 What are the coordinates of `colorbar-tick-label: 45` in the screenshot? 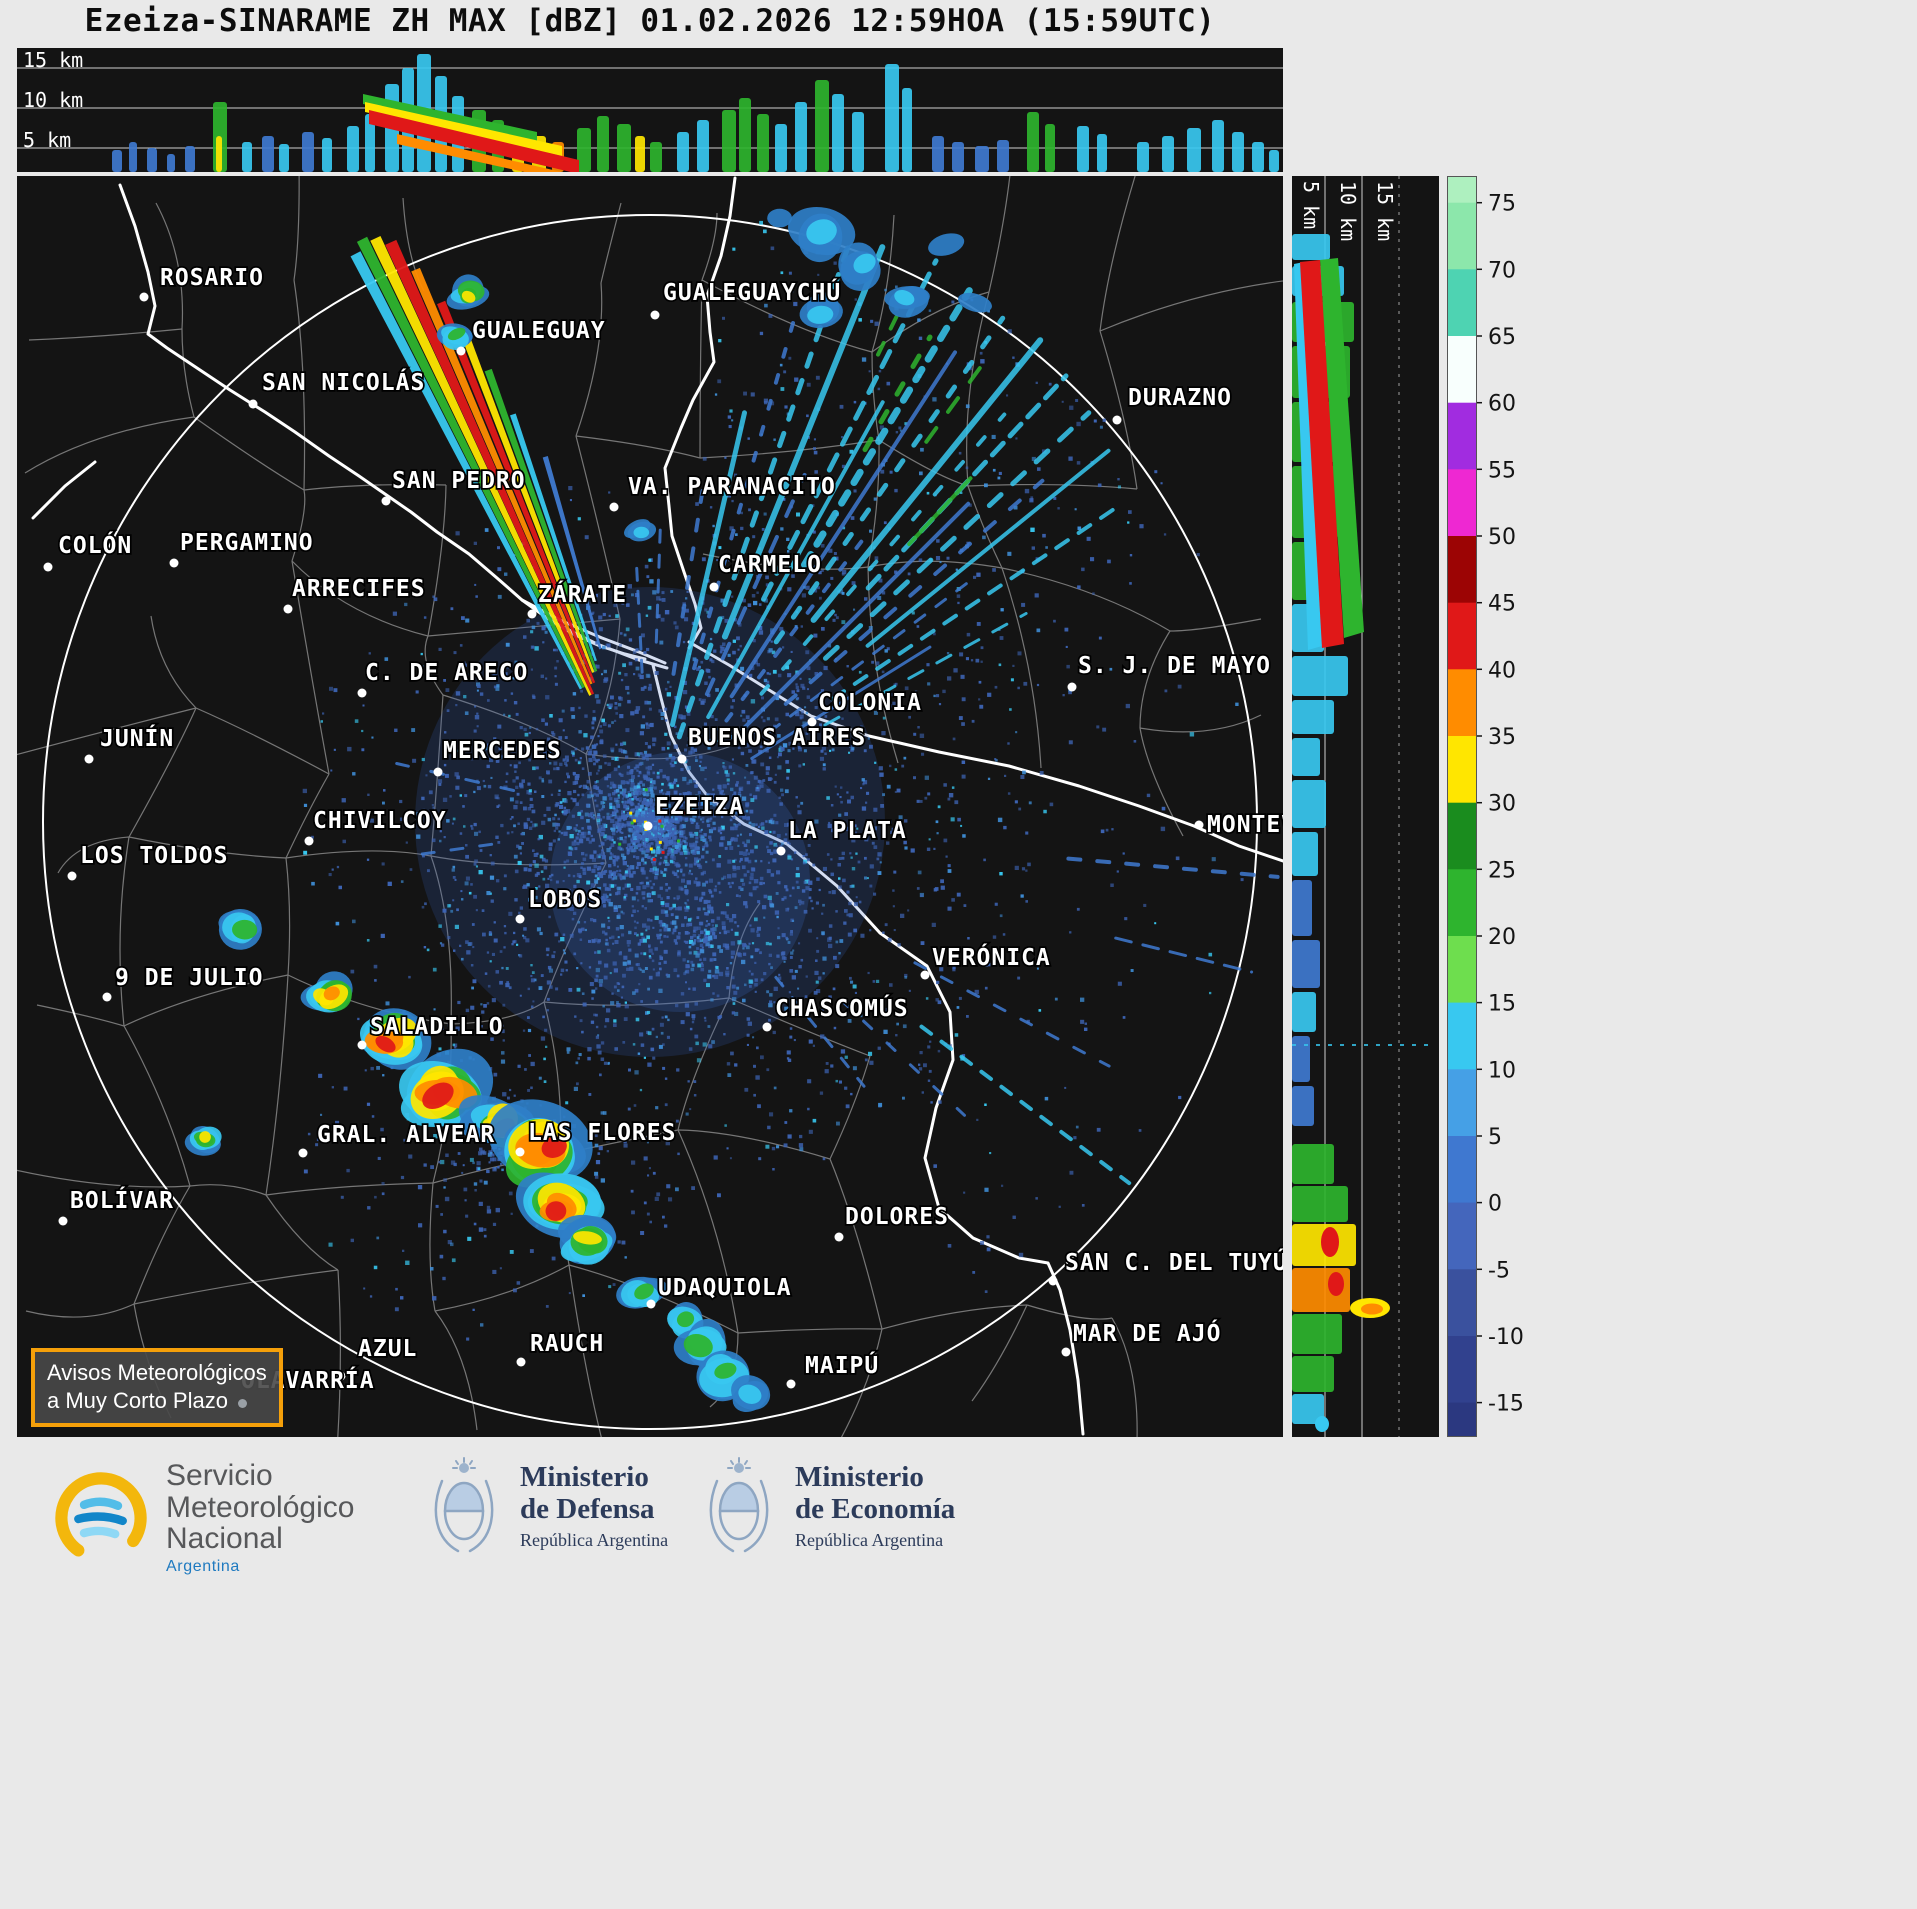 It's located at (1502, 604).